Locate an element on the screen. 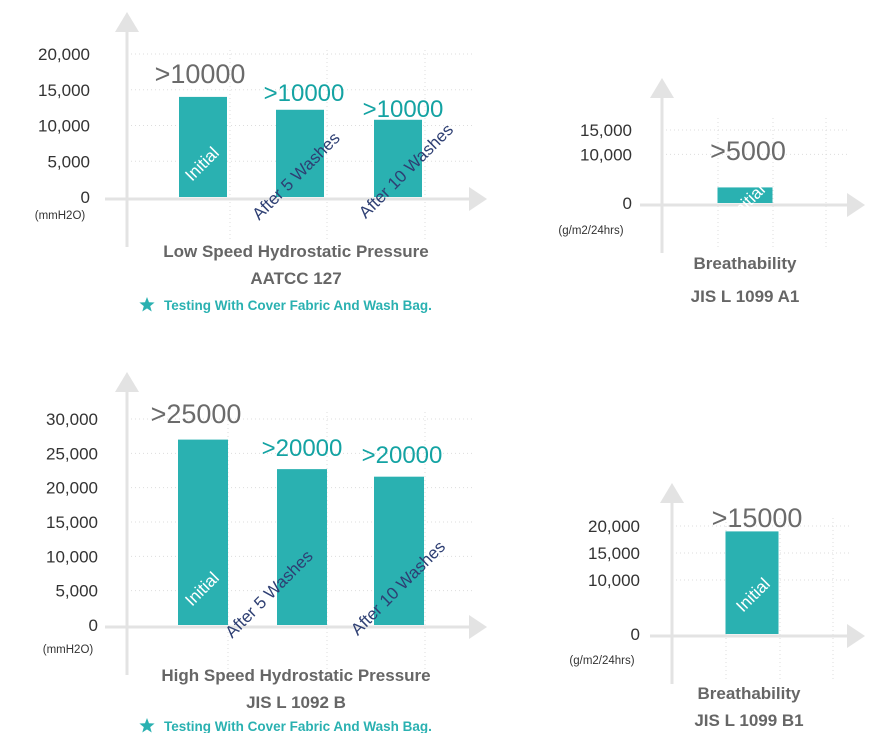 This screenshot has height=733, width=884. chart-subtitle: AATCC 127 is located at coordinates (295, 278).